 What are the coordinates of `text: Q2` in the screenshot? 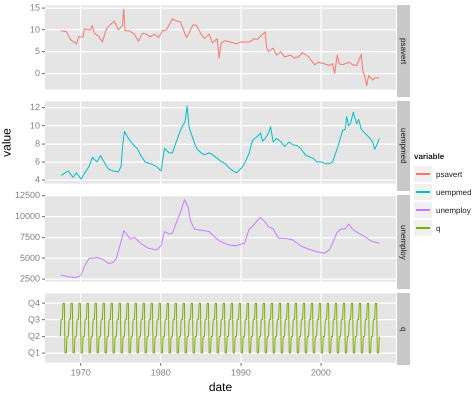 It's located at (34, 335).